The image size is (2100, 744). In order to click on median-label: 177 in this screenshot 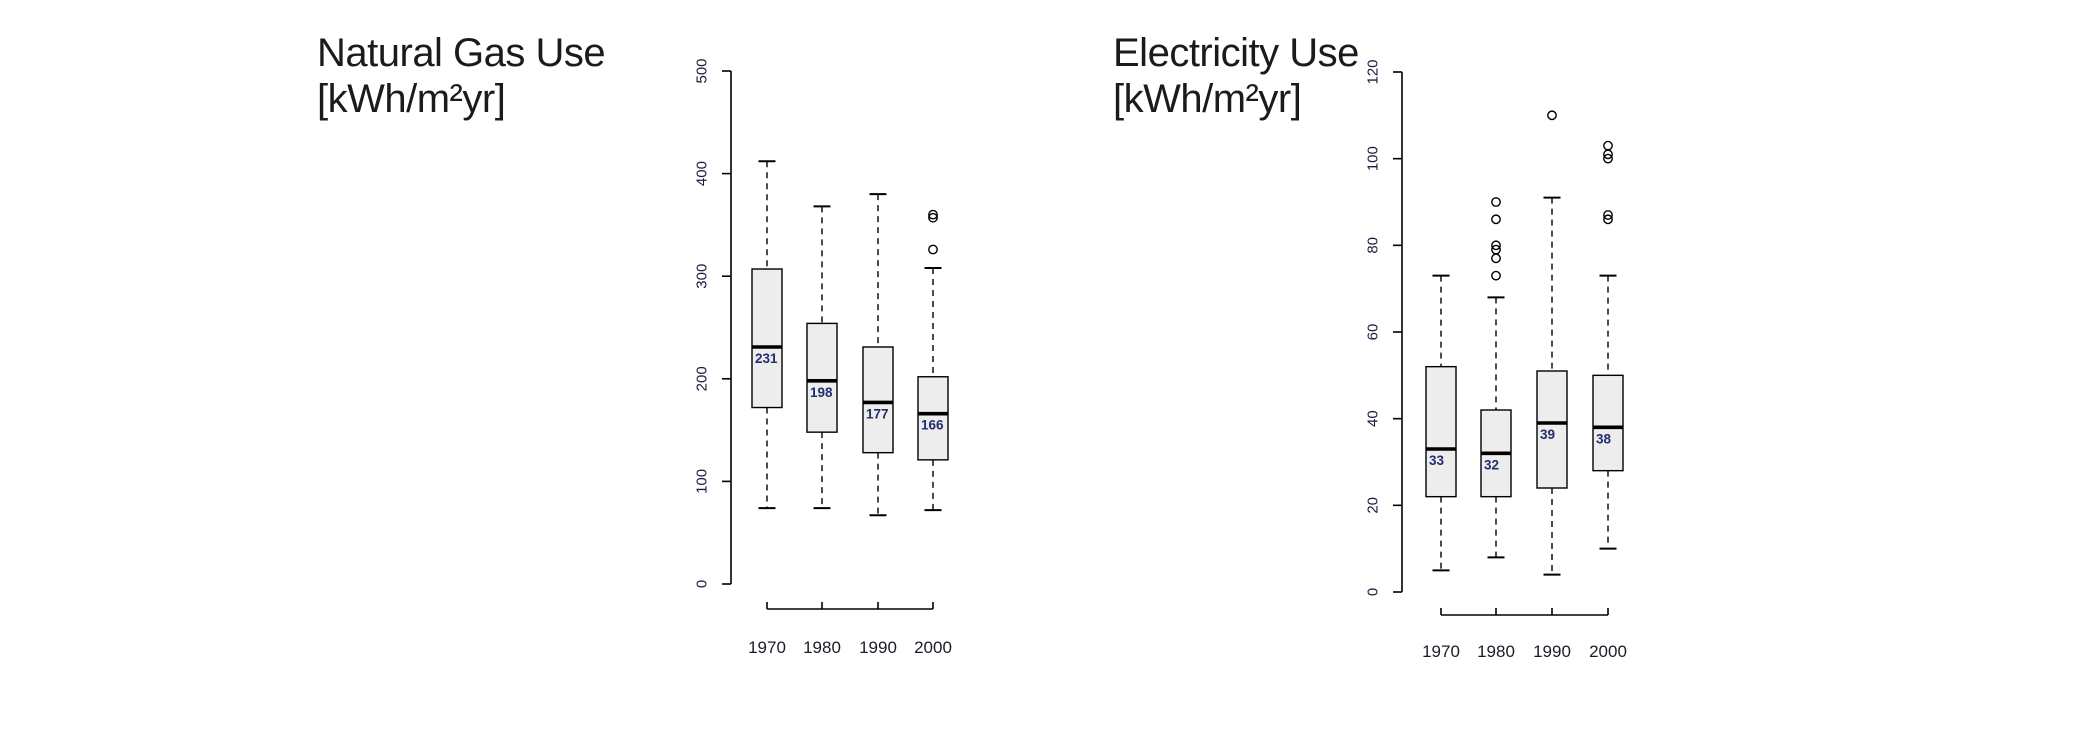, I will do `click(877, 413)`.